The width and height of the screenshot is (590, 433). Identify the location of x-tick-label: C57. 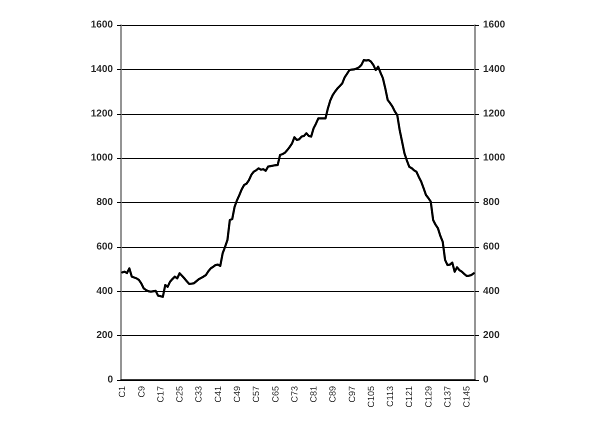
(256, 394).